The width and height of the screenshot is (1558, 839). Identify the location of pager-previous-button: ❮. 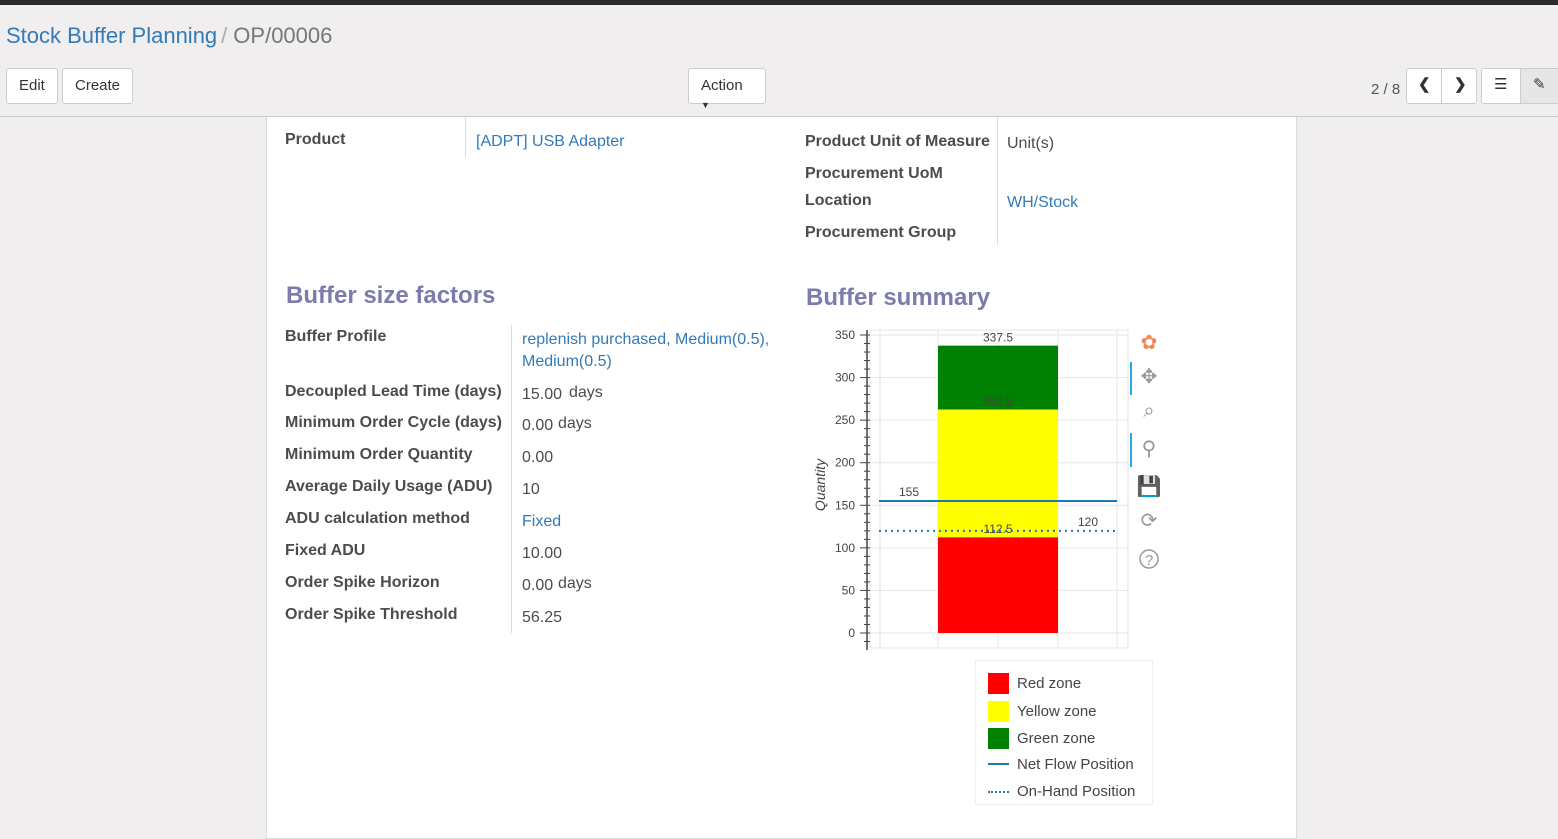
(1424, 86).